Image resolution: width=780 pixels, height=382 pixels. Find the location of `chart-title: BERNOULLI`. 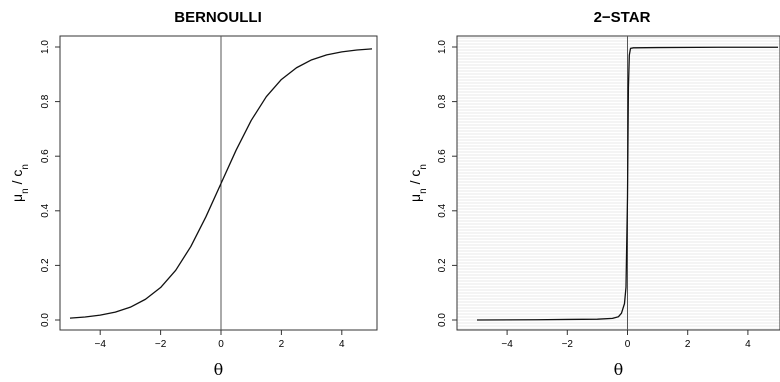

chart-title: BERNOULLI is located at coordinates (218, 17).